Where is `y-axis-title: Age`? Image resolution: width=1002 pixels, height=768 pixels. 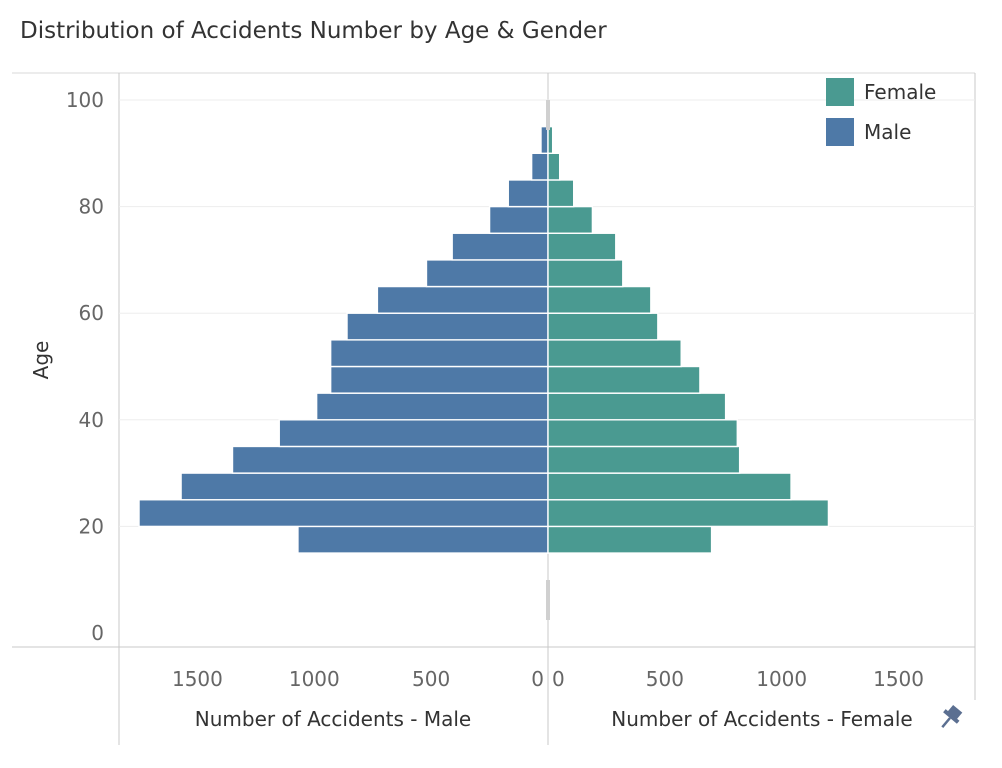 y-axis-title: Age is located at coordinates (41, 360).